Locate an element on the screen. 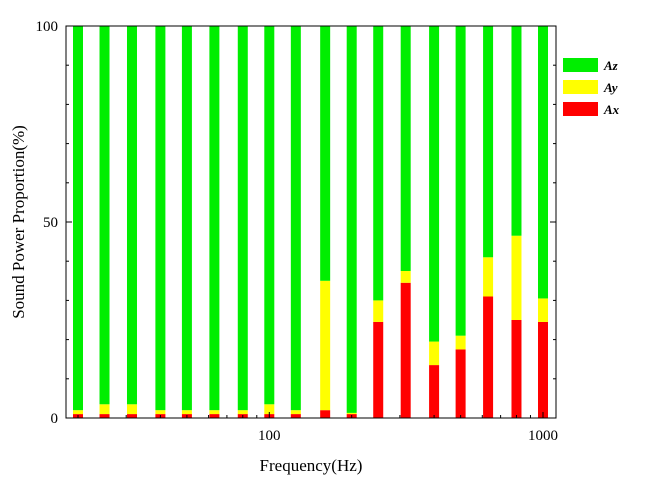 The height and width of the screenshot is (488, 650). legend-swatch-ay is located at coordinates (580, 87).